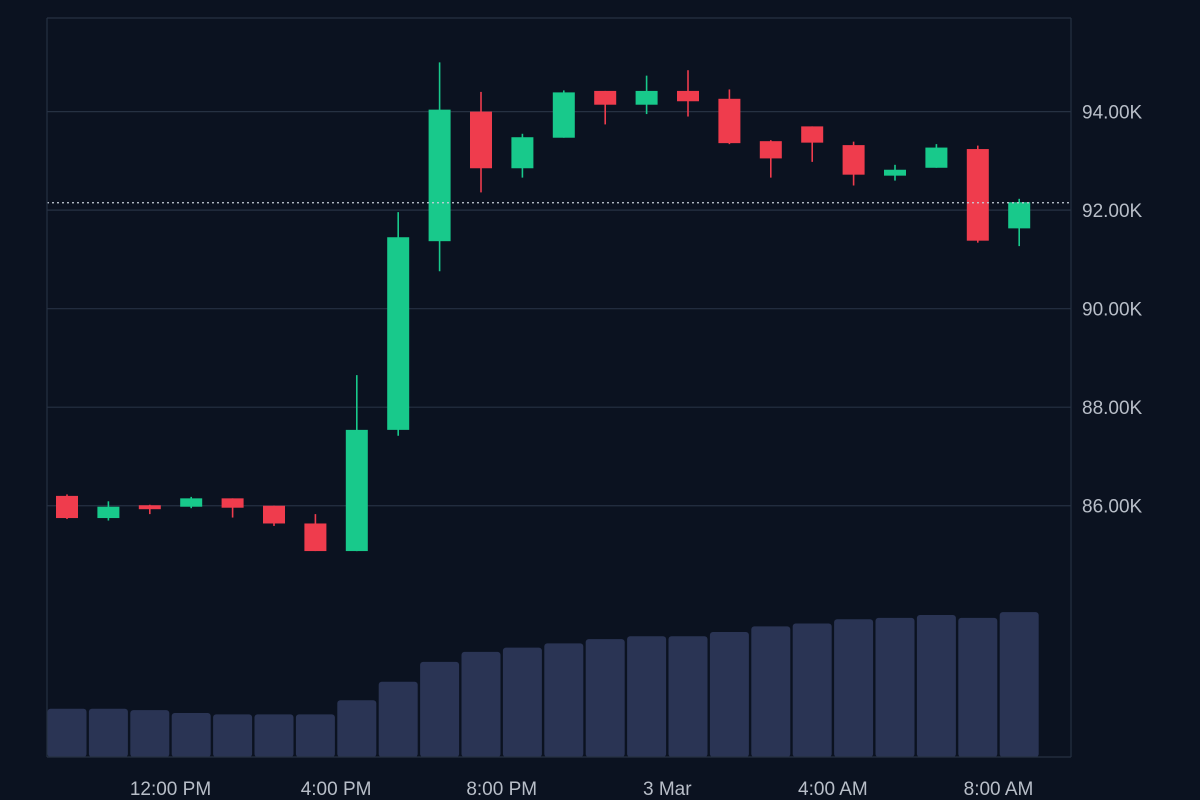 This screenshot has width=1200, height=800. Describe the element at coordinates (833, 789) in the screenshot. I see `x-tick-label: 4:00 AM` at that location.